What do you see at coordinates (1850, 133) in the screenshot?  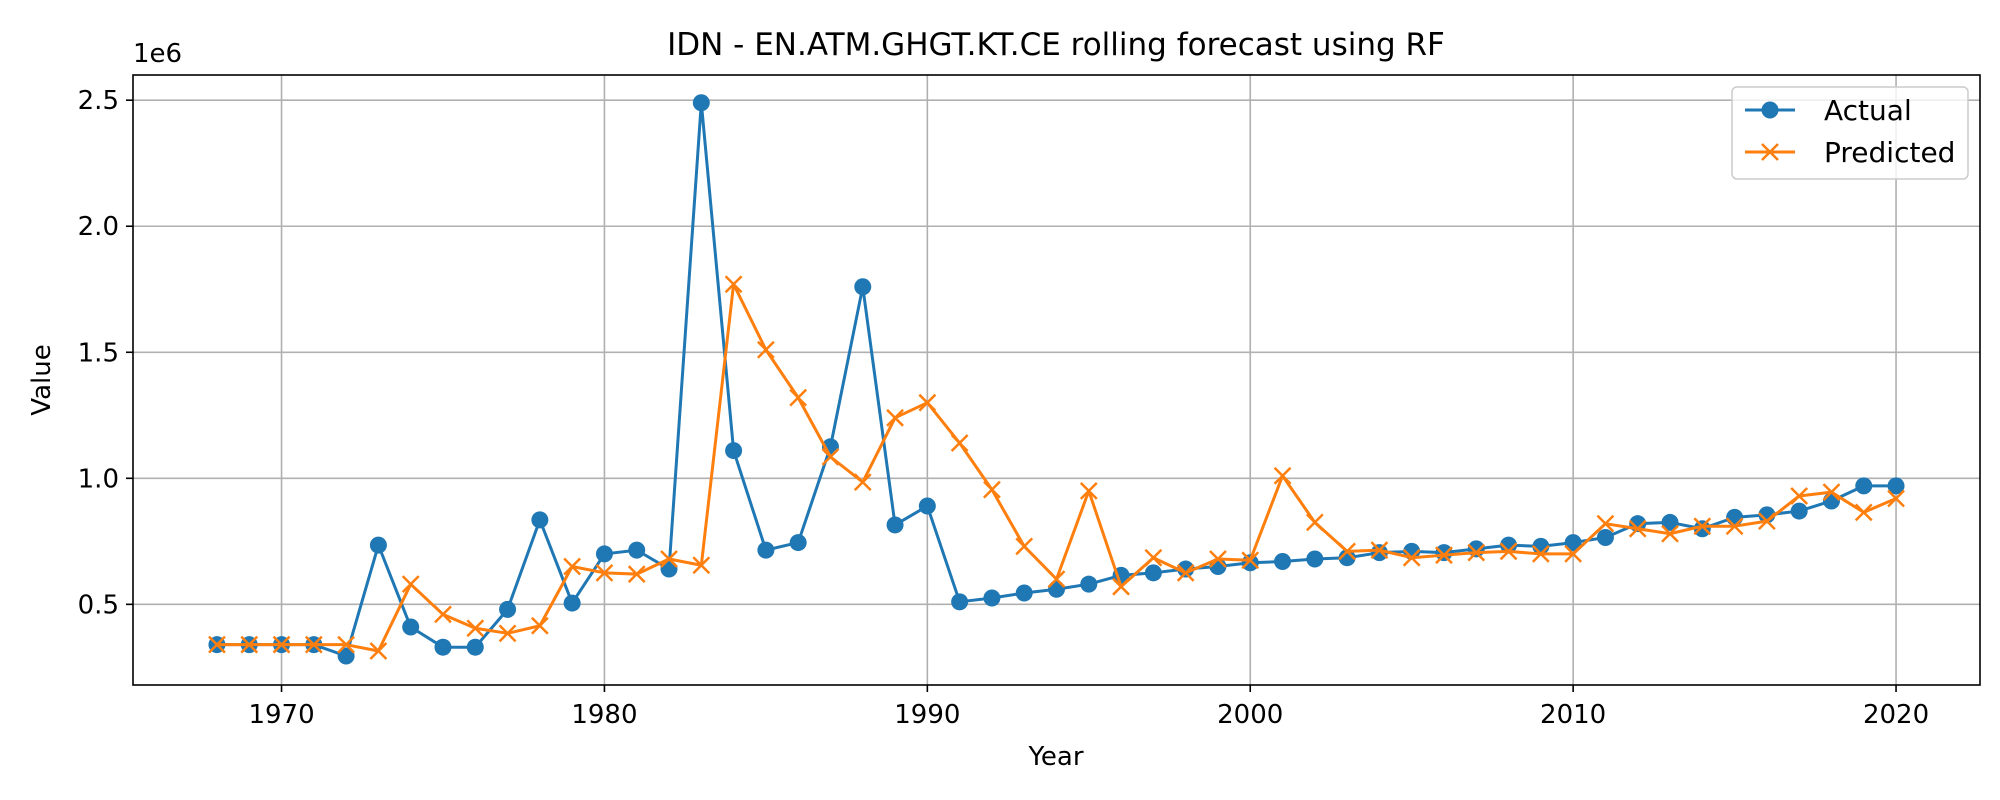 I see `legend: Actual Predicted` at bounding box center [1850, 133].